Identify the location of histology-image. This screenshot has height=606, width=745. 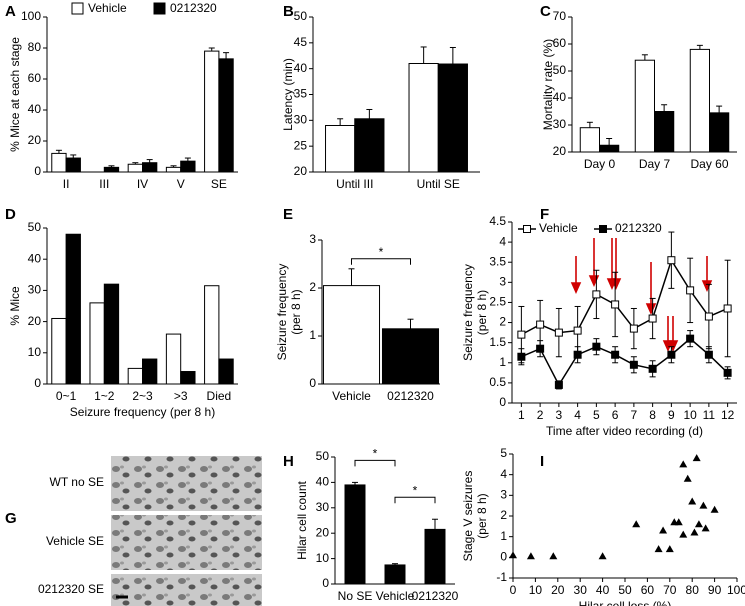
(186, 590).